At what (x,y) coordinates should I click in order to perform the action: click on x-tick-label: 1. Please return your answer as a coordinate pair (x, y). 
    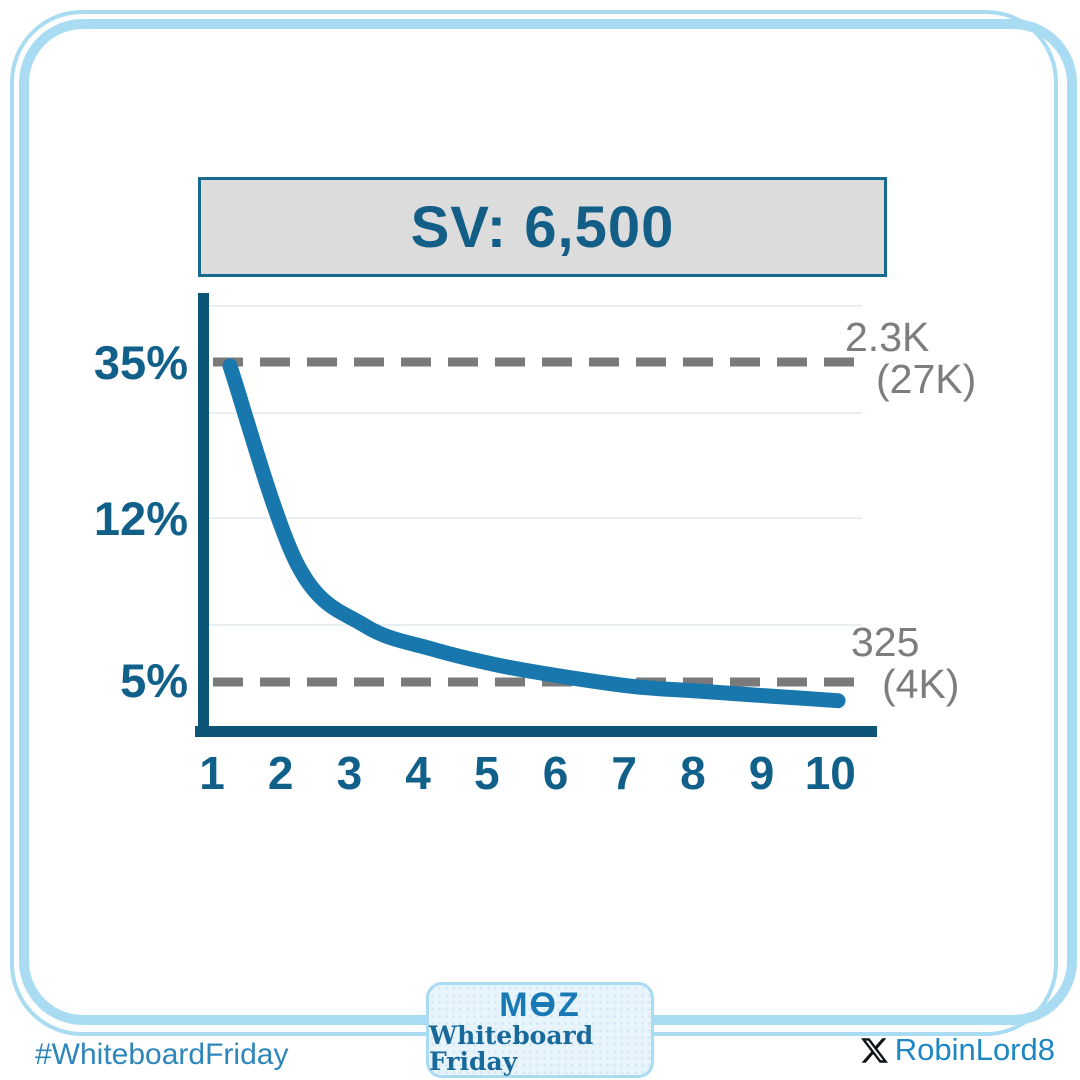
    Looking at the image, I should click on (212, 773).